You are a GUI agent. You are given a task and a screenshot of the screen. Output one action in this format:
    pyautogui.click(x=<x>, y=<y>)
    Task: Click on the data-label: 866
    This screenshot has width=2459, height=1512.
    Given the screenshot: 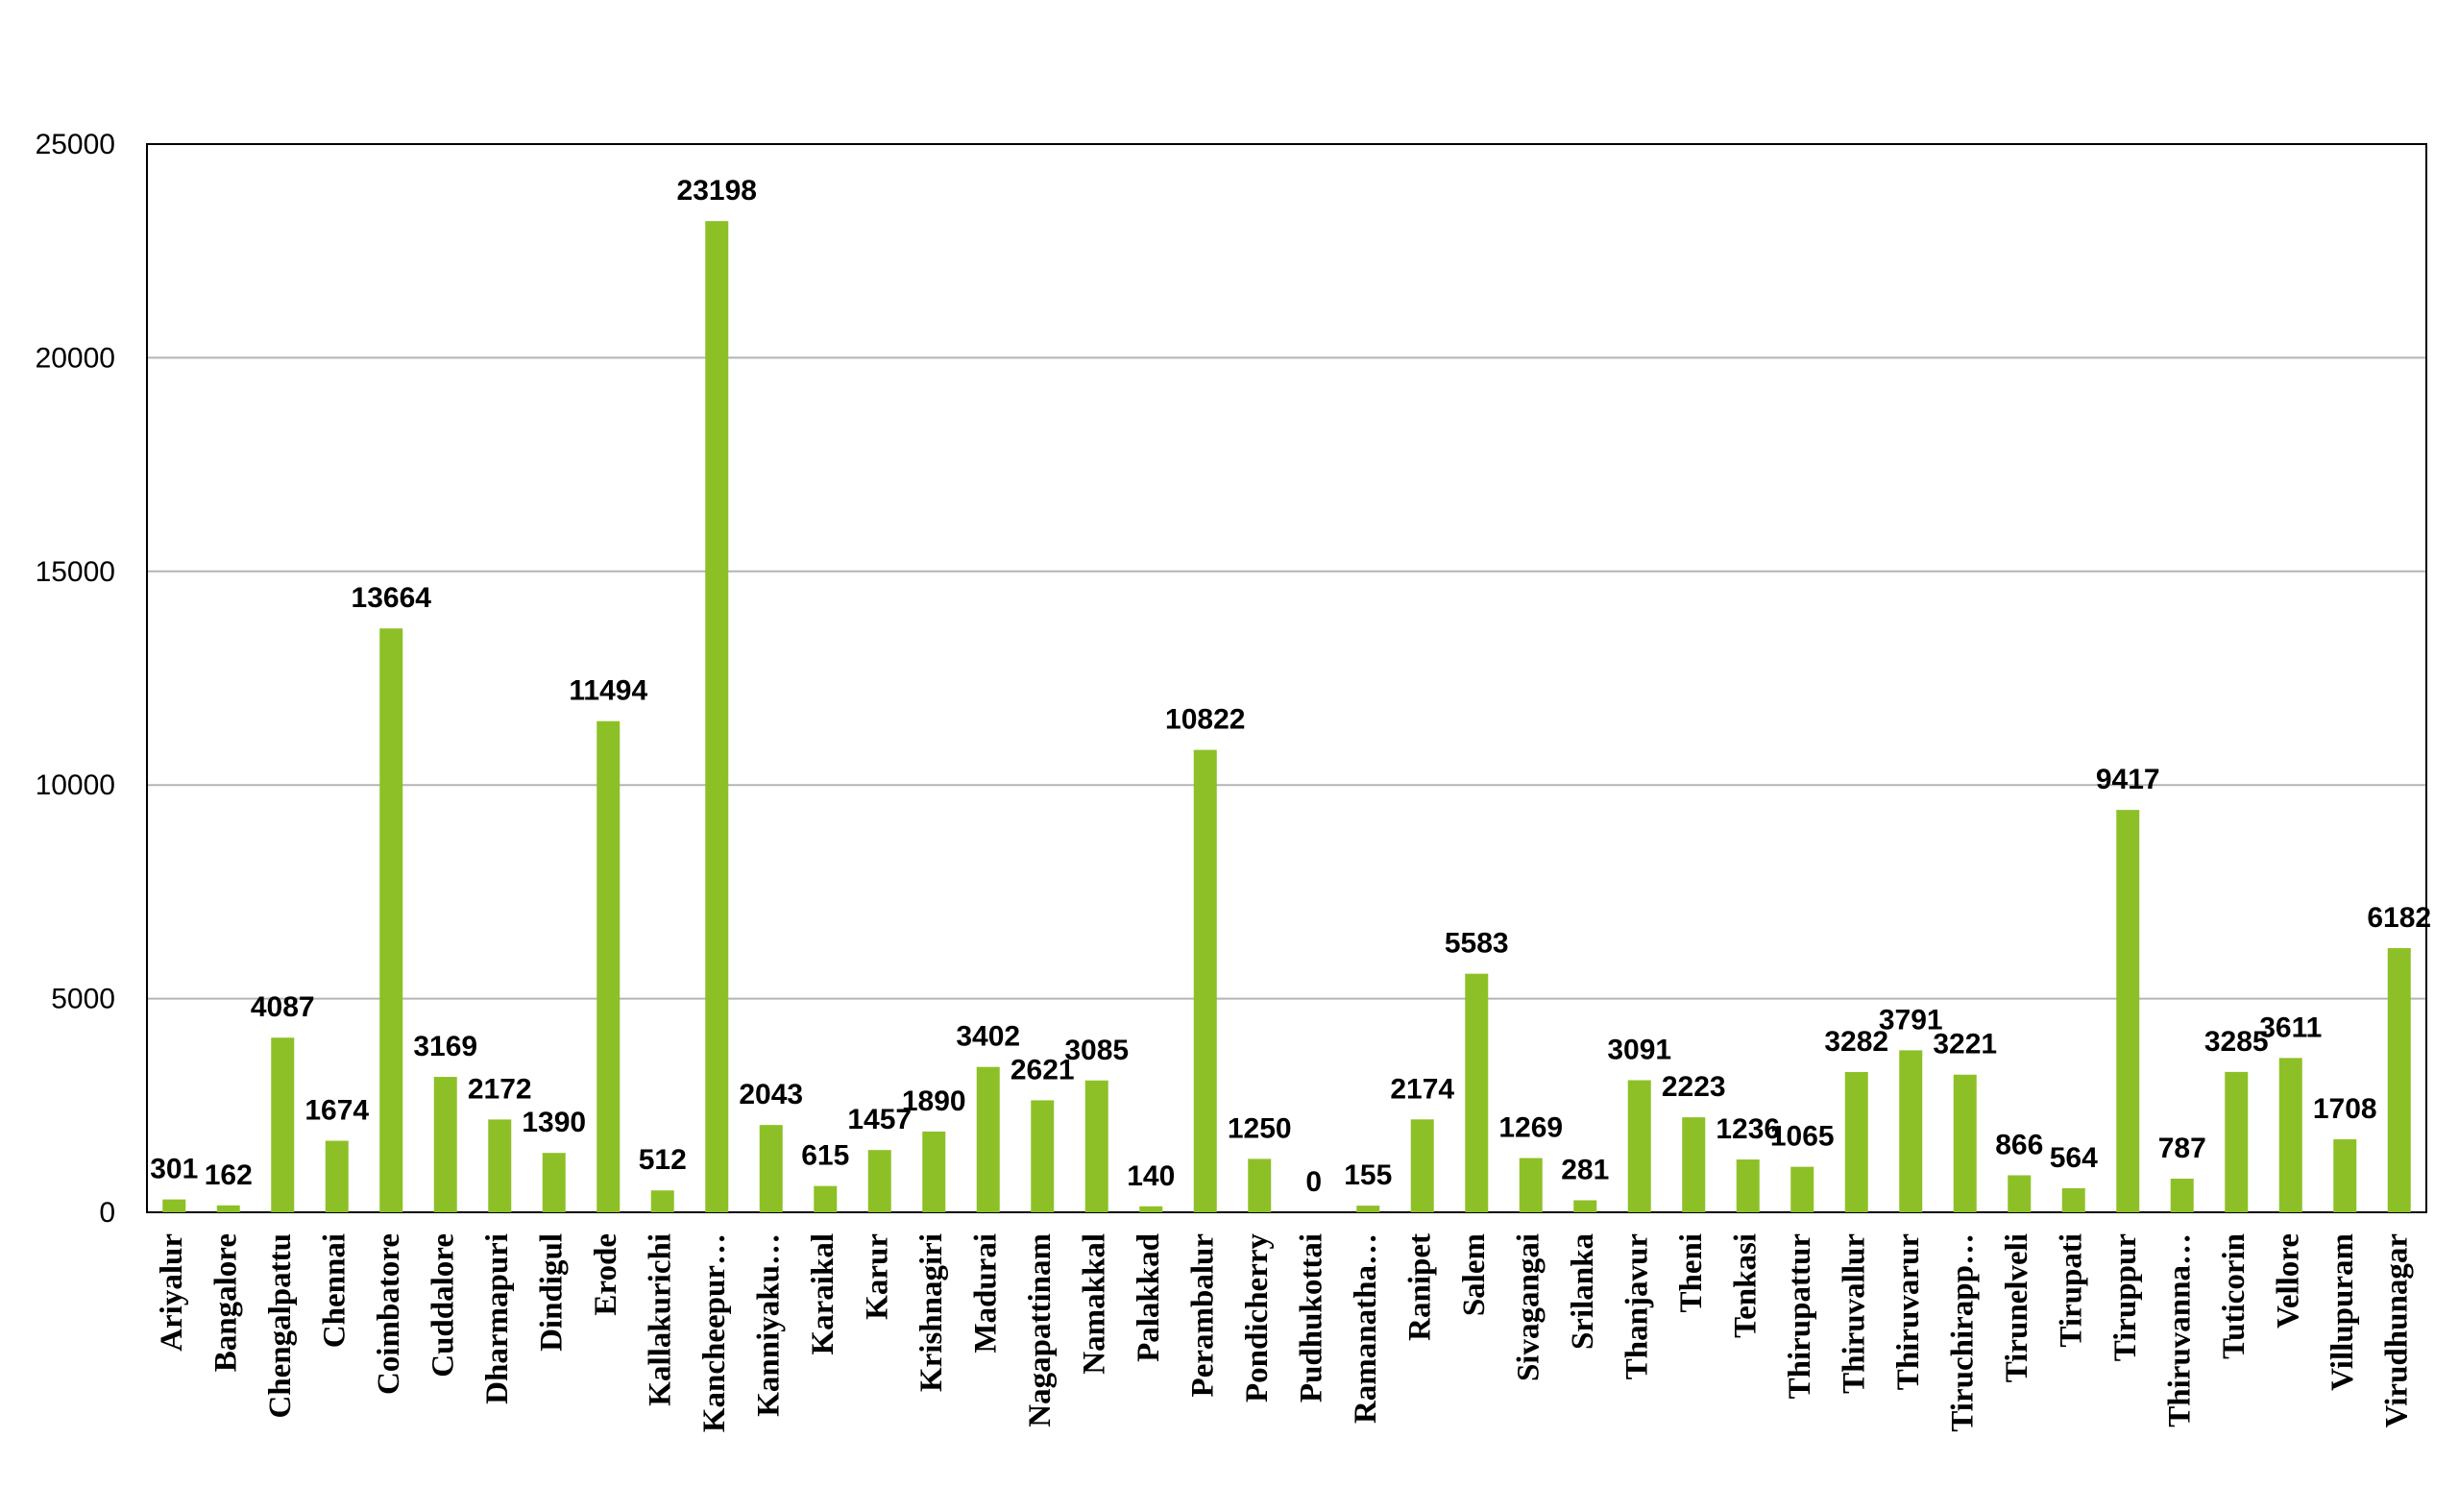 What is the action you would take?
    pyautogui.click(x=2019, y=1144)
    